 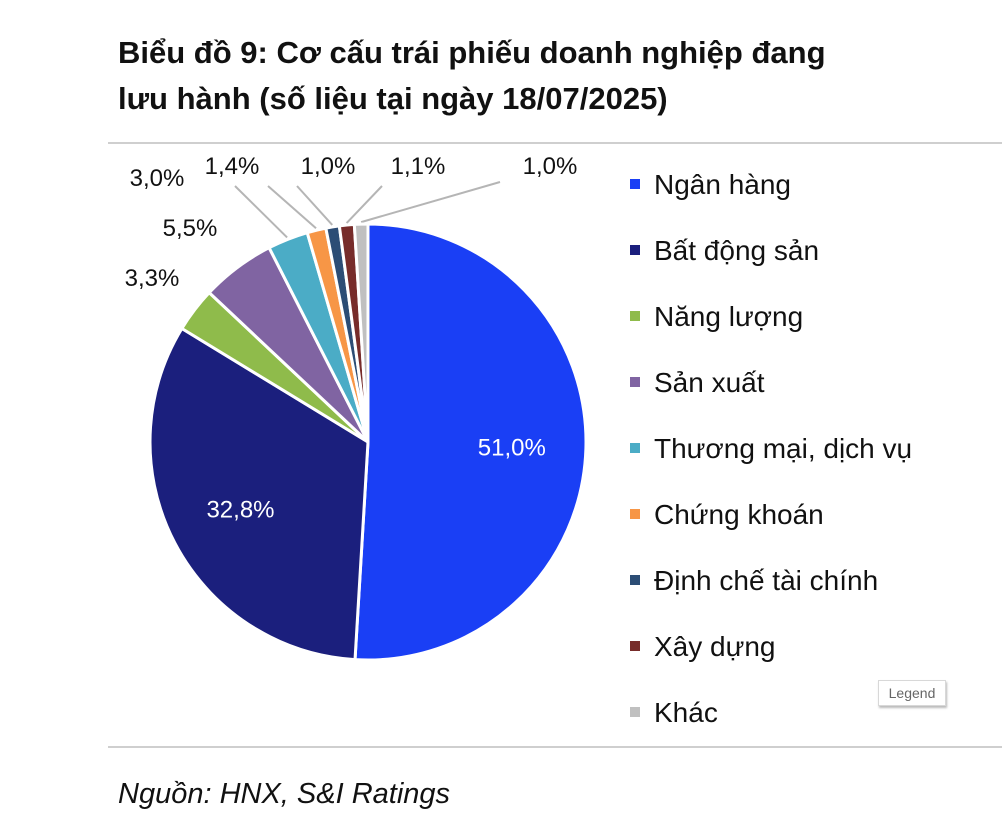 I want to click on legend-label-9: Khác, so click(x=686, y=712).